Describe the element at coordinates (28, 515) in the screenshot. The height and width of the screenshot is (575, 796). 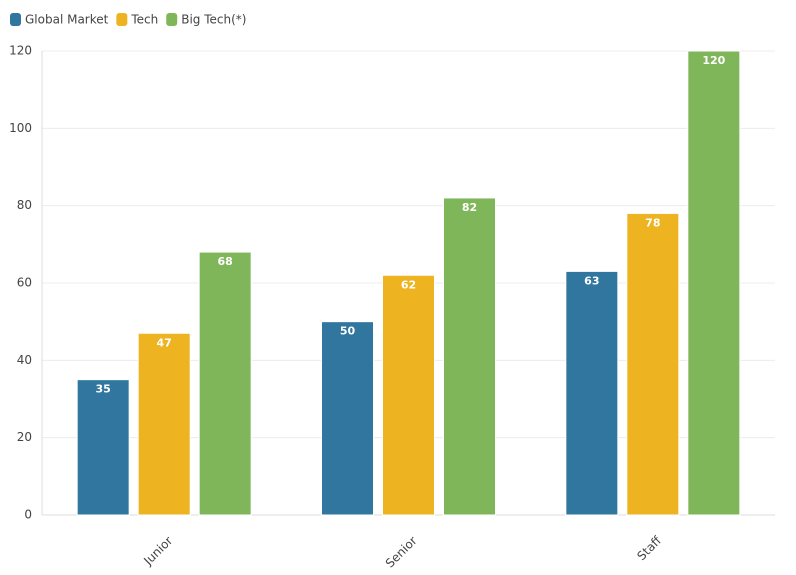
I see `y-tick-label: 0` at that location.